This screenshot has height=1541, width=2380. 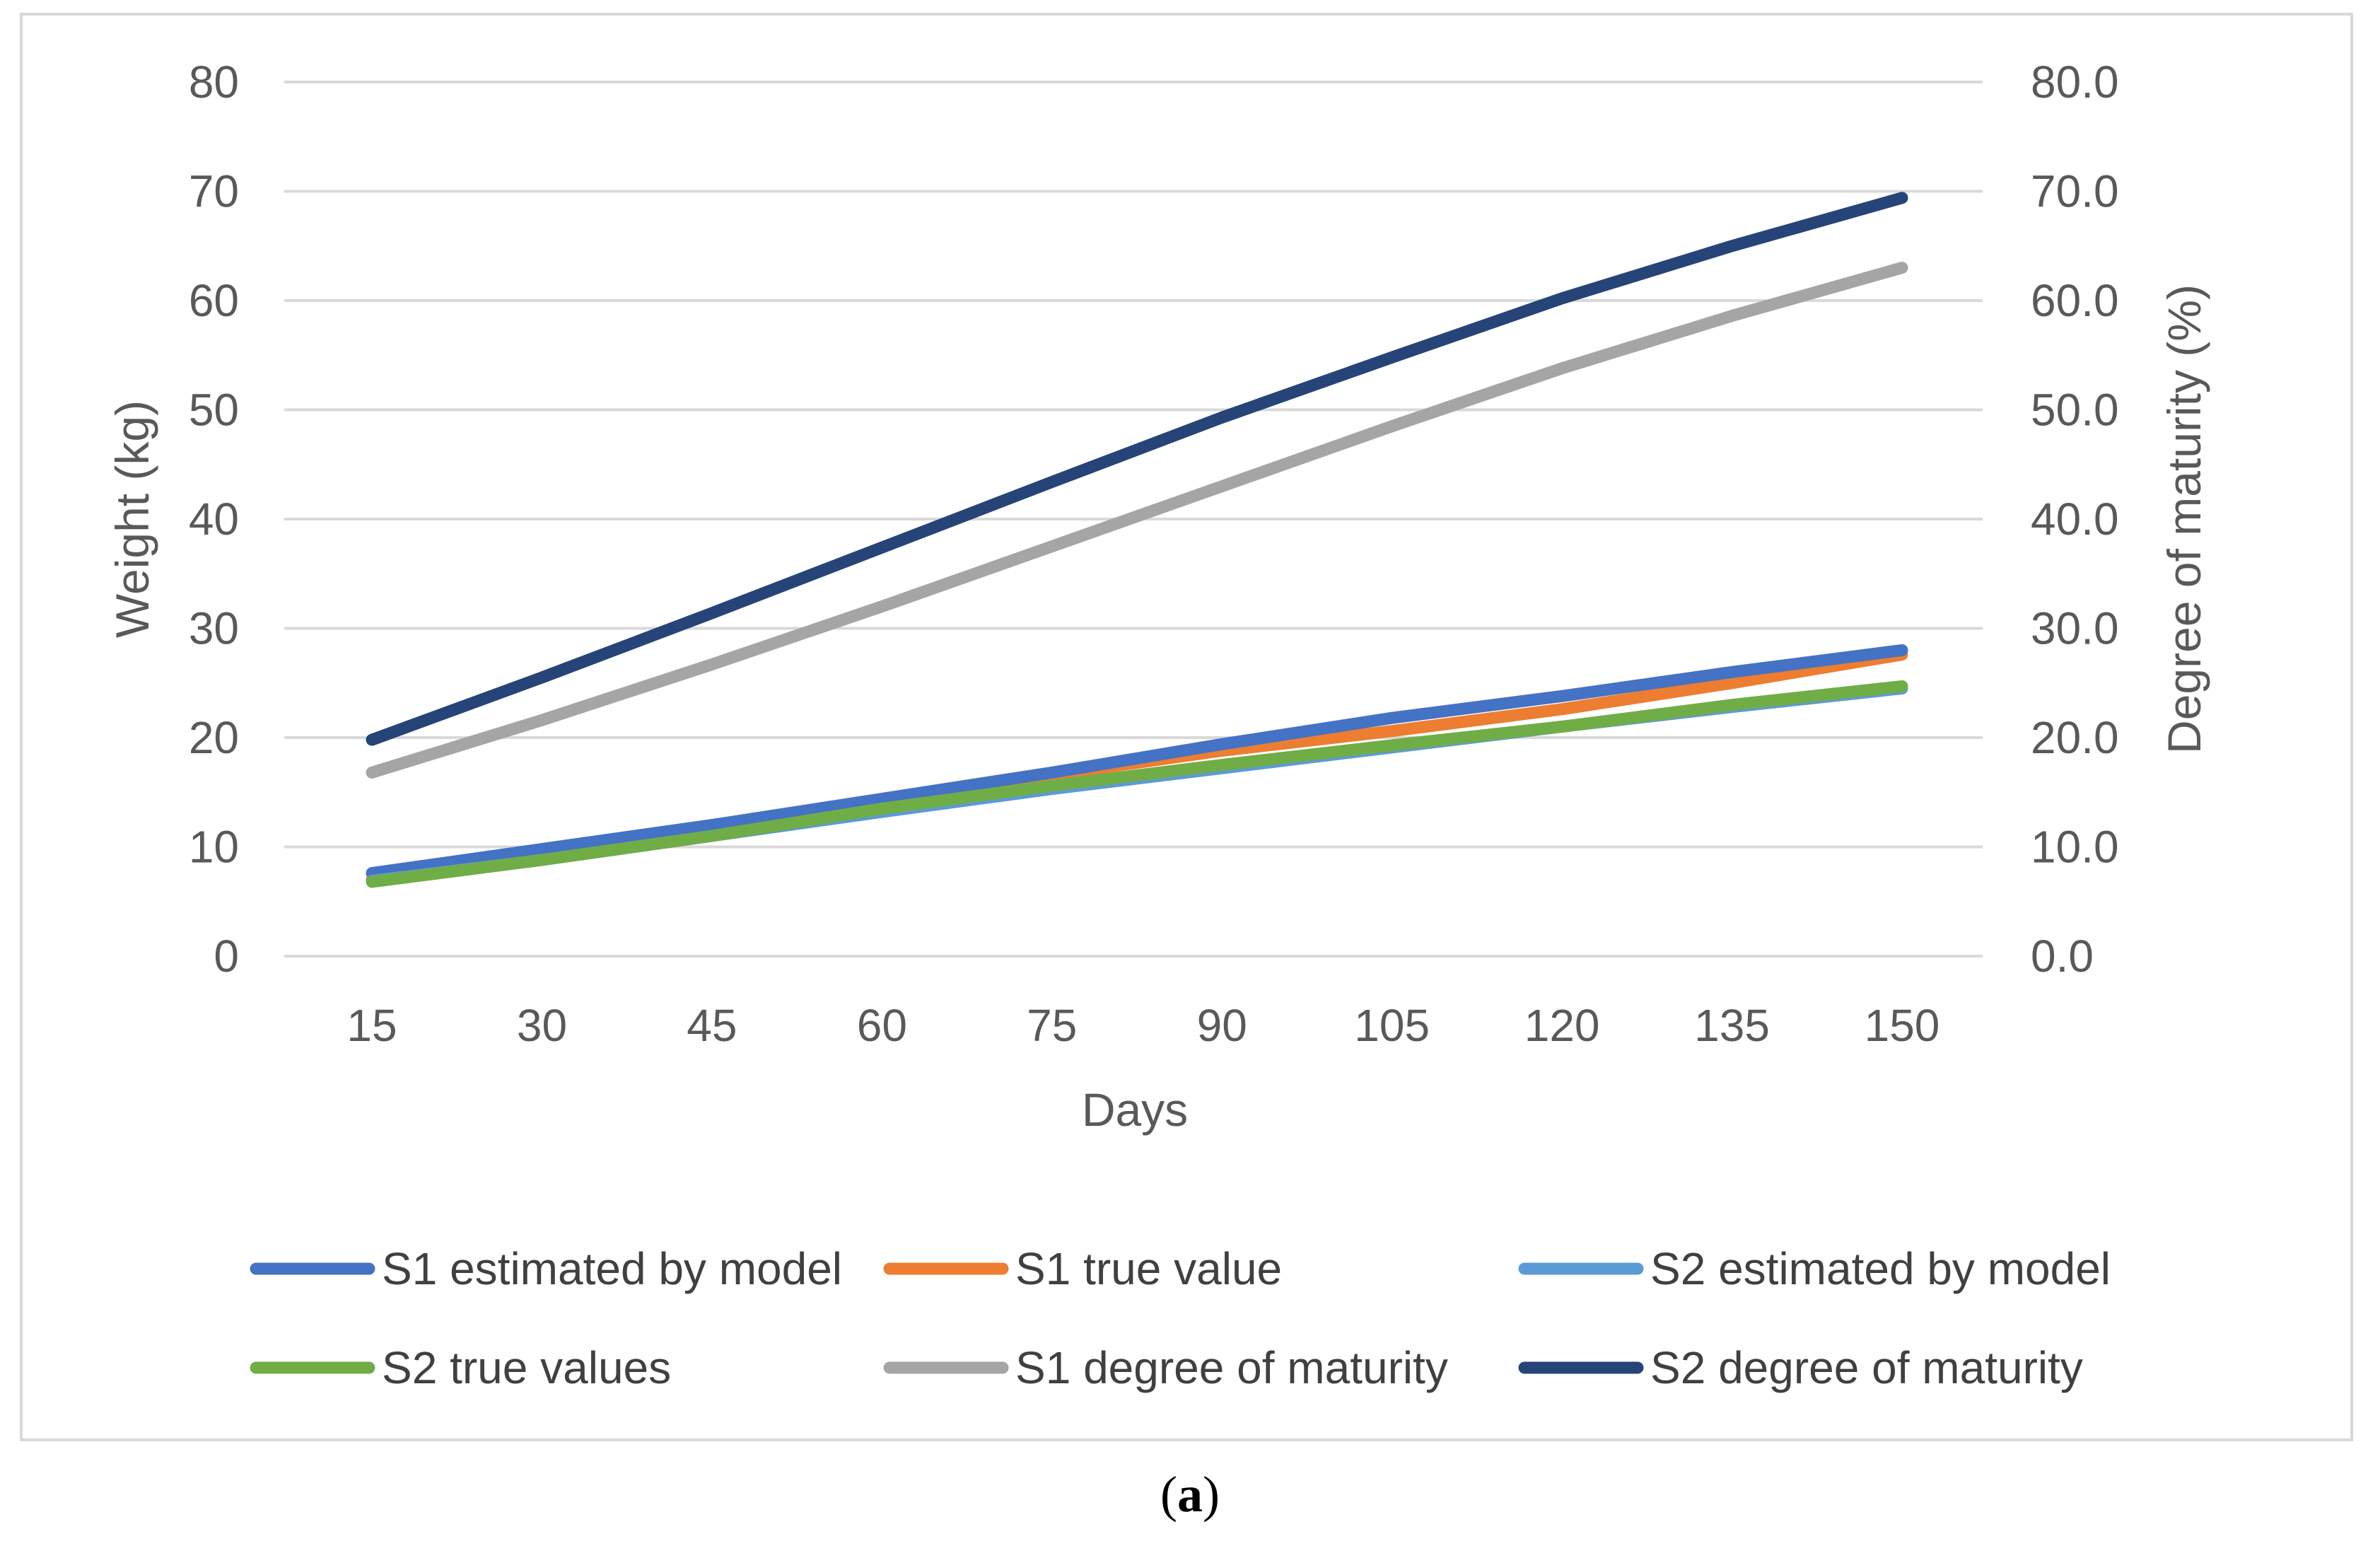 I want to click on y-tick-label: 50, so click(x=214, y=410).